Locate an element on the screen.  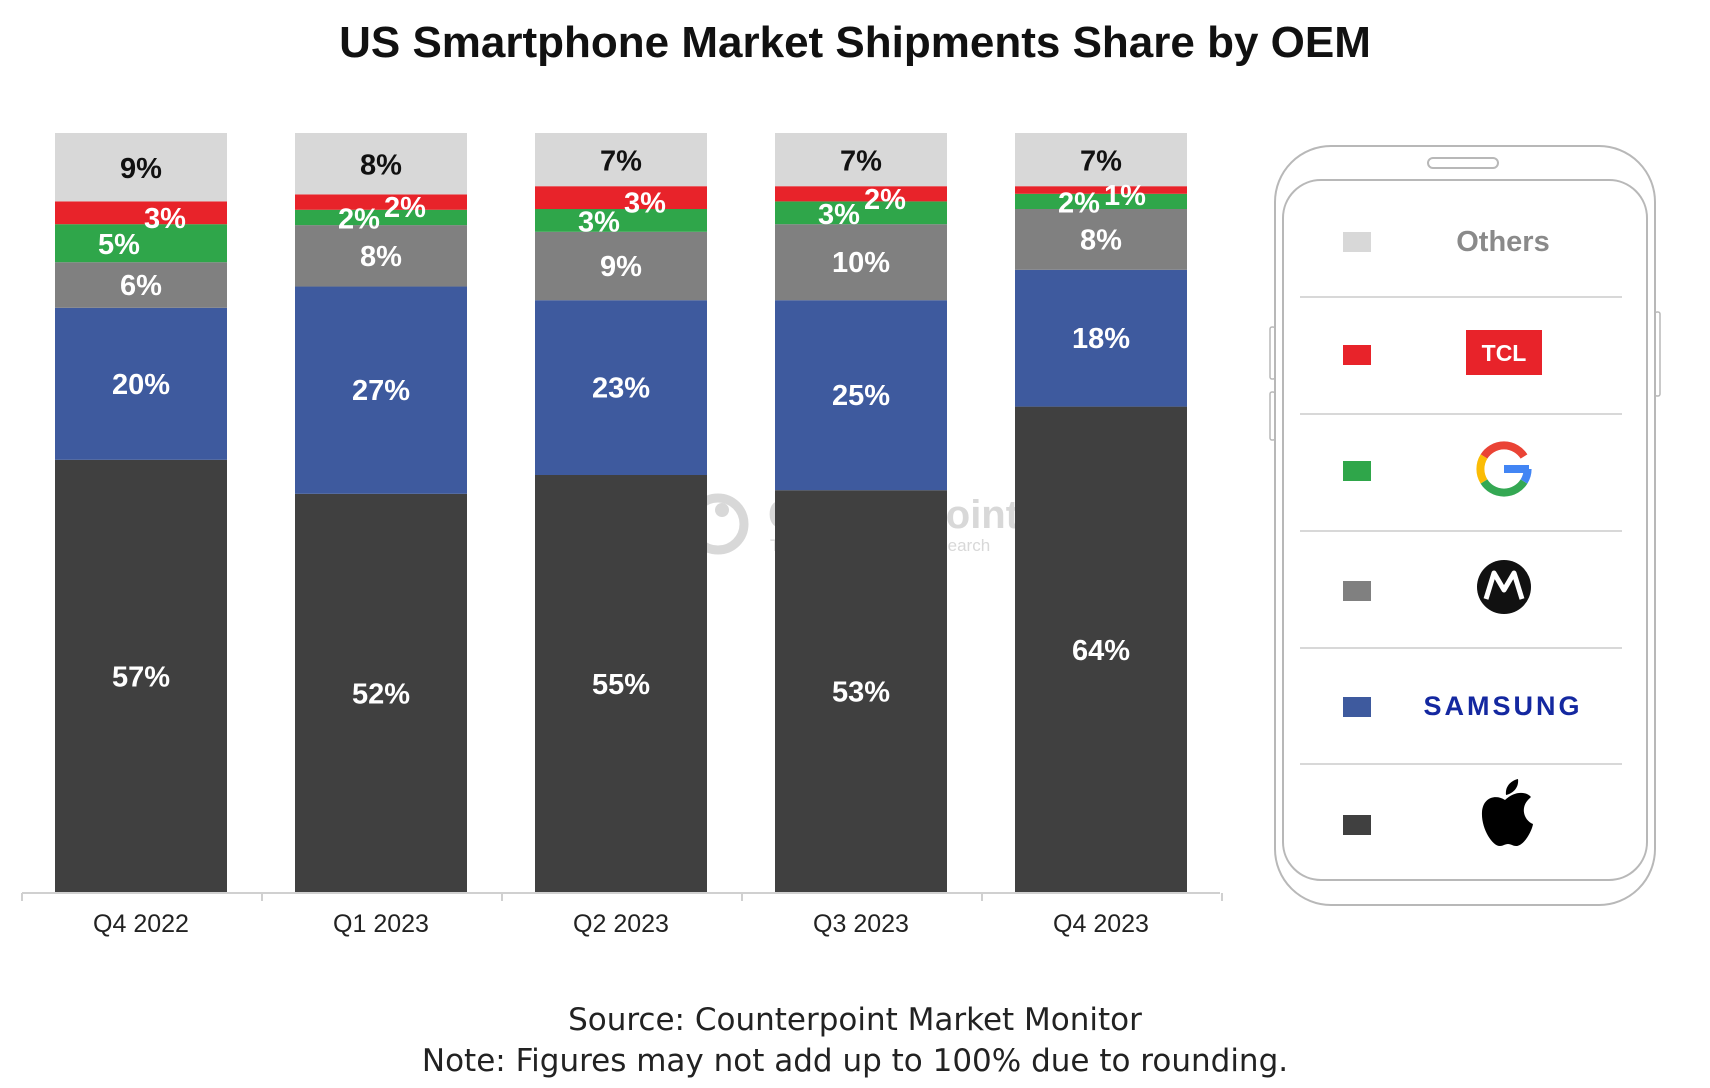
data-label-google-4: 2% is located at coordinates (1079, 203).